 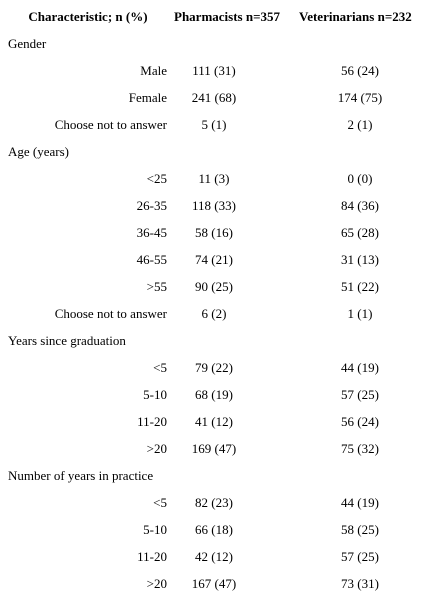 What do you see at coordinates (27, 43) in the screenshot?
I see `section-label: Gender` at bounding box center [27, 43].